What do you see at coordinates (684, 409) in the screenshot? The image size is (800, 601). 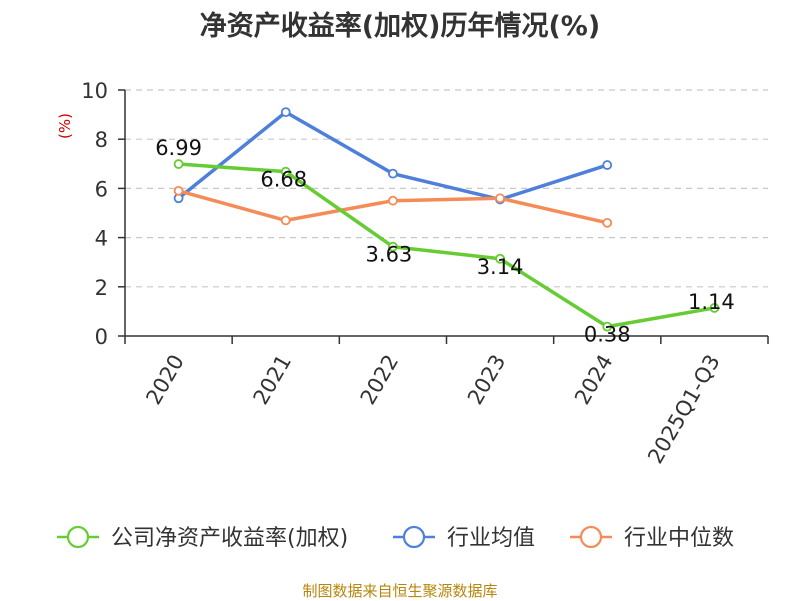 I see `x-tick-label: 2025Q1-Q3` at bounding box center [684, 409].